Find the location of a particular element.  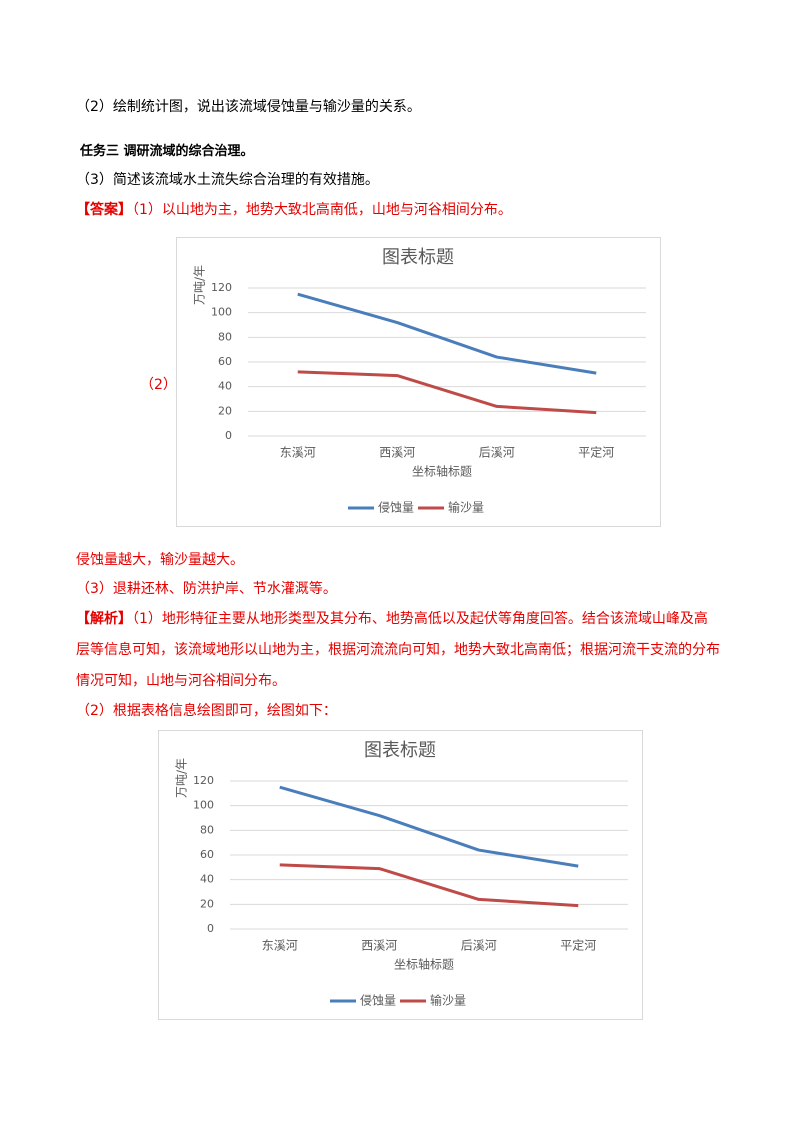

answer: 侵蚀量越大，输沙量越大。 is located at coordinates (160, 560).